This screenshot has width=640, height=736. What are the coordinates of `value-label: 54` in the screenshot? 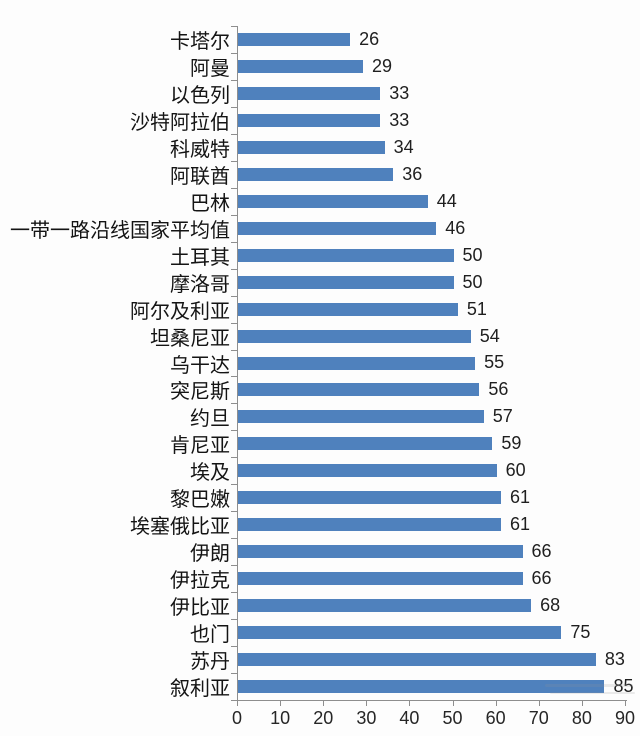 It's located at (489, 335).